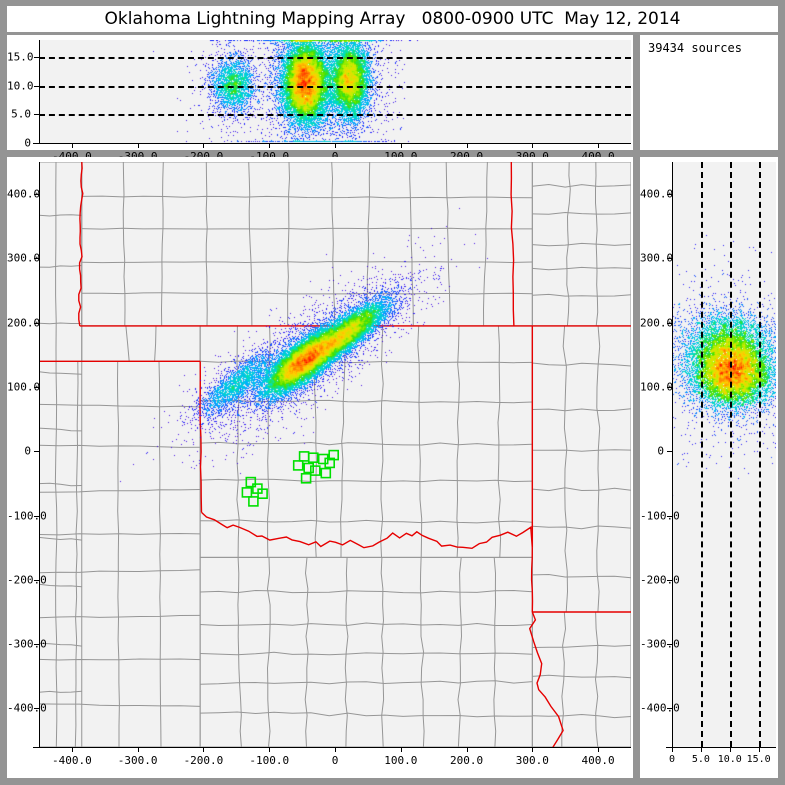  Describe the element at coordinates (657, 323) in the screenshot. I see `right-panel-y-tick-label: 200.0` at that location.